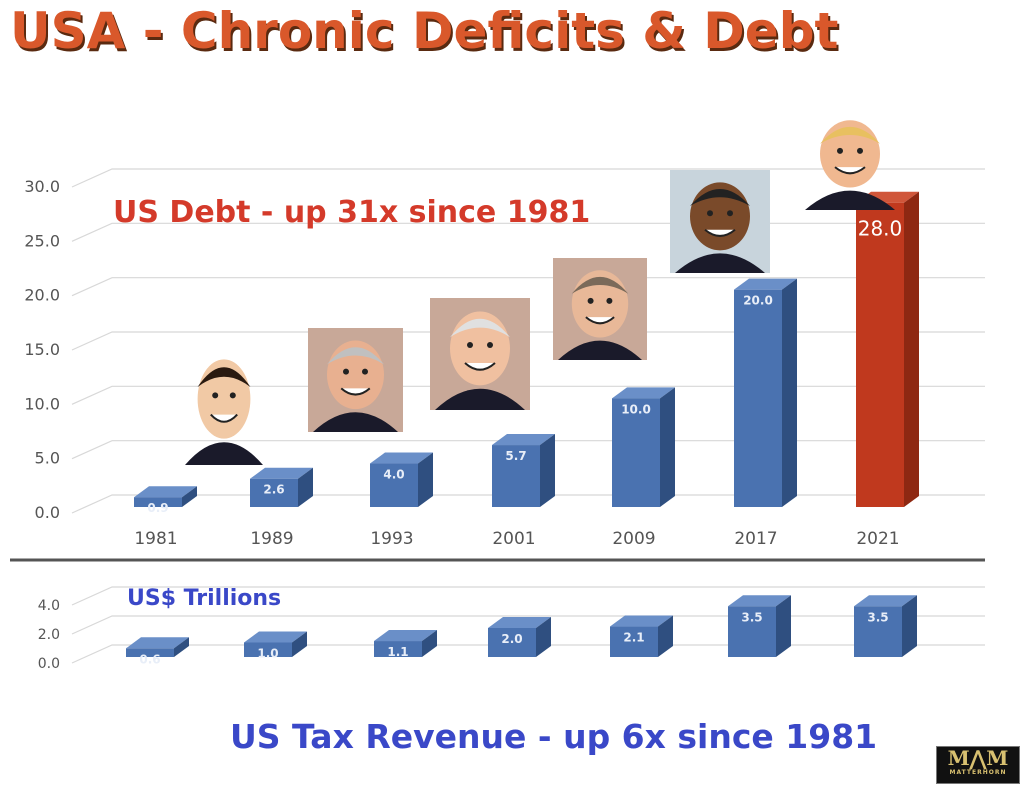 This screenshot has height=790, width=1024. I want to click on data-label: 0.9, so click(157, 508).